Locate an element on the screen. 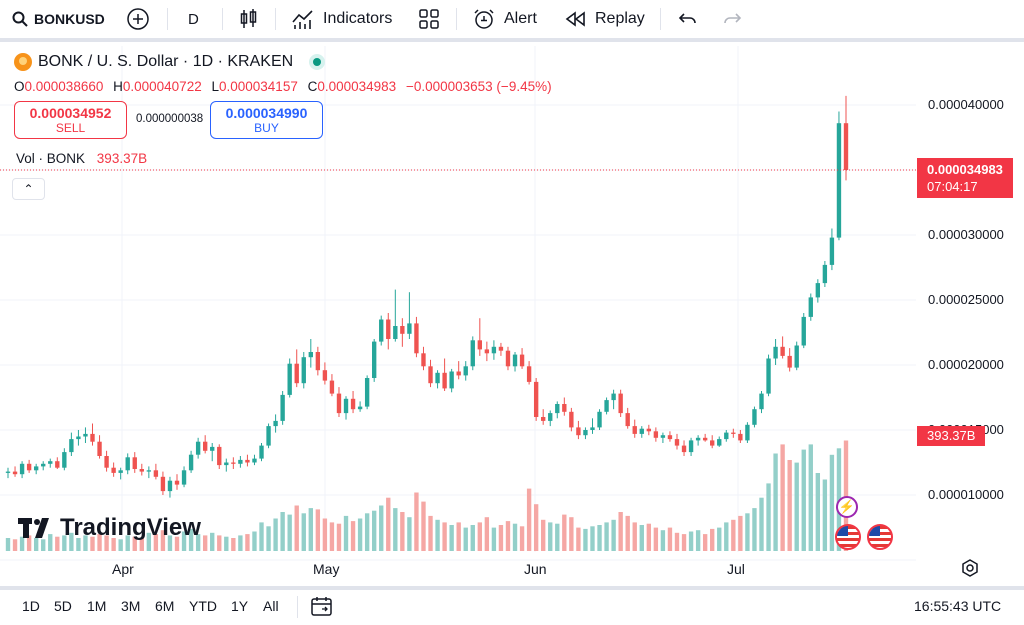 The height and width of the screenshot is (625, 1024). low-value: 0.000034157 is located at coordinates (258, 86).